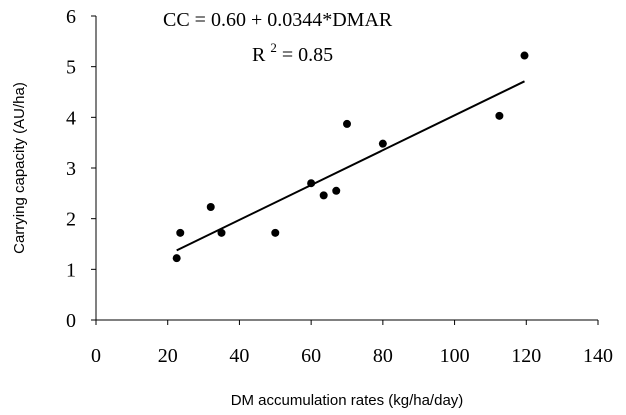  What do you see at coordinates (71, 169) in the screenshot?
I see `y-tick-label: 3` at bounding box center [71, 169].